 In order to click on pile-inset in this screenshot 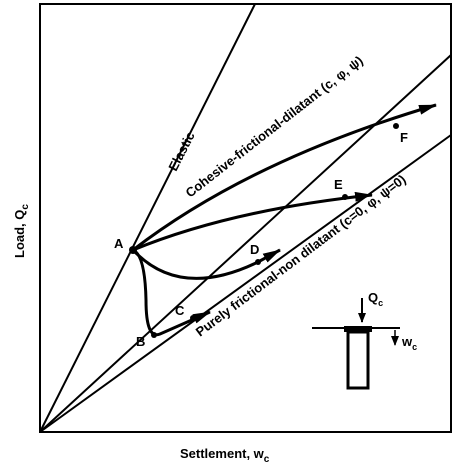, I will do `click(356, 344)`.